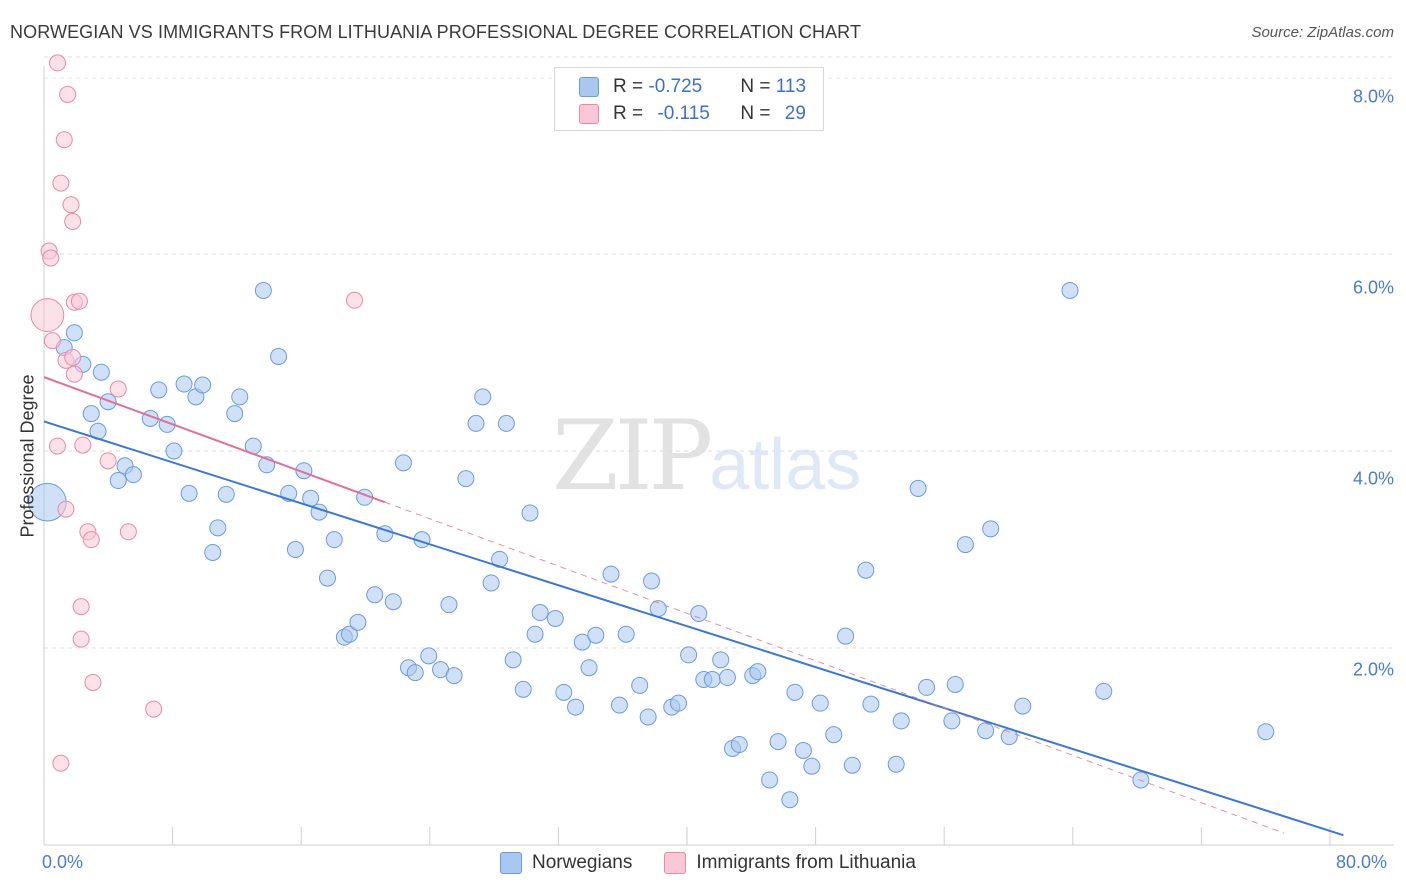  Describe the element at coordinates (27, 456) in the screenshot. I see `y-axis-label: Professional Degree` at that location.